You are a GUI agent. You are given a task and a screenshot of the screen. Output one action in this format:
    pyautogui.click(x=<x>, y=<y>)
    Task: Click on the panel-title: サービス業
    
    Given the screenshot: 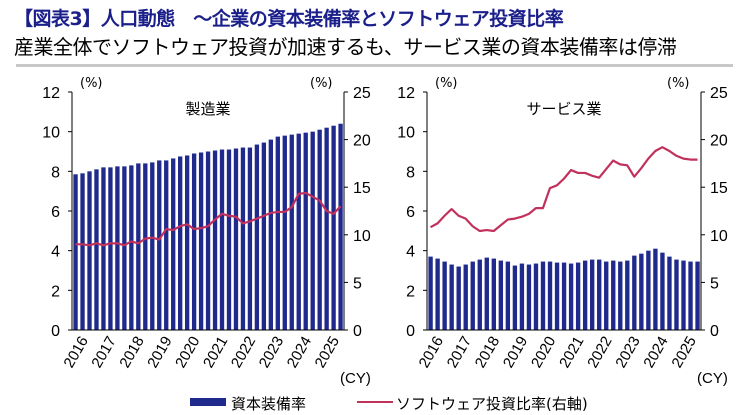 What is the action you would take?
    pyautogui.click(x=563, y=109)
    